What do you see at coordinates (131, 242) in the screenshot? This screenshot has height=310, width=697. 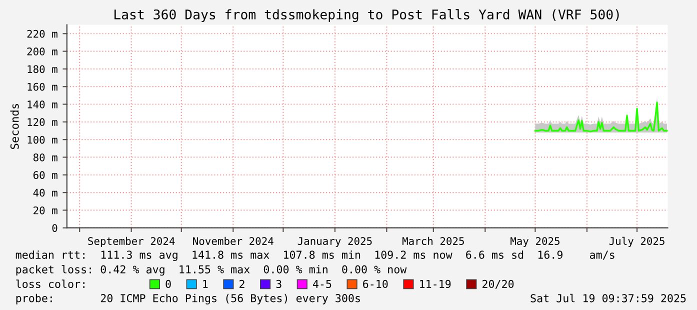 I see `x-tick-label: September 2024` at bounding box center [131, 242].